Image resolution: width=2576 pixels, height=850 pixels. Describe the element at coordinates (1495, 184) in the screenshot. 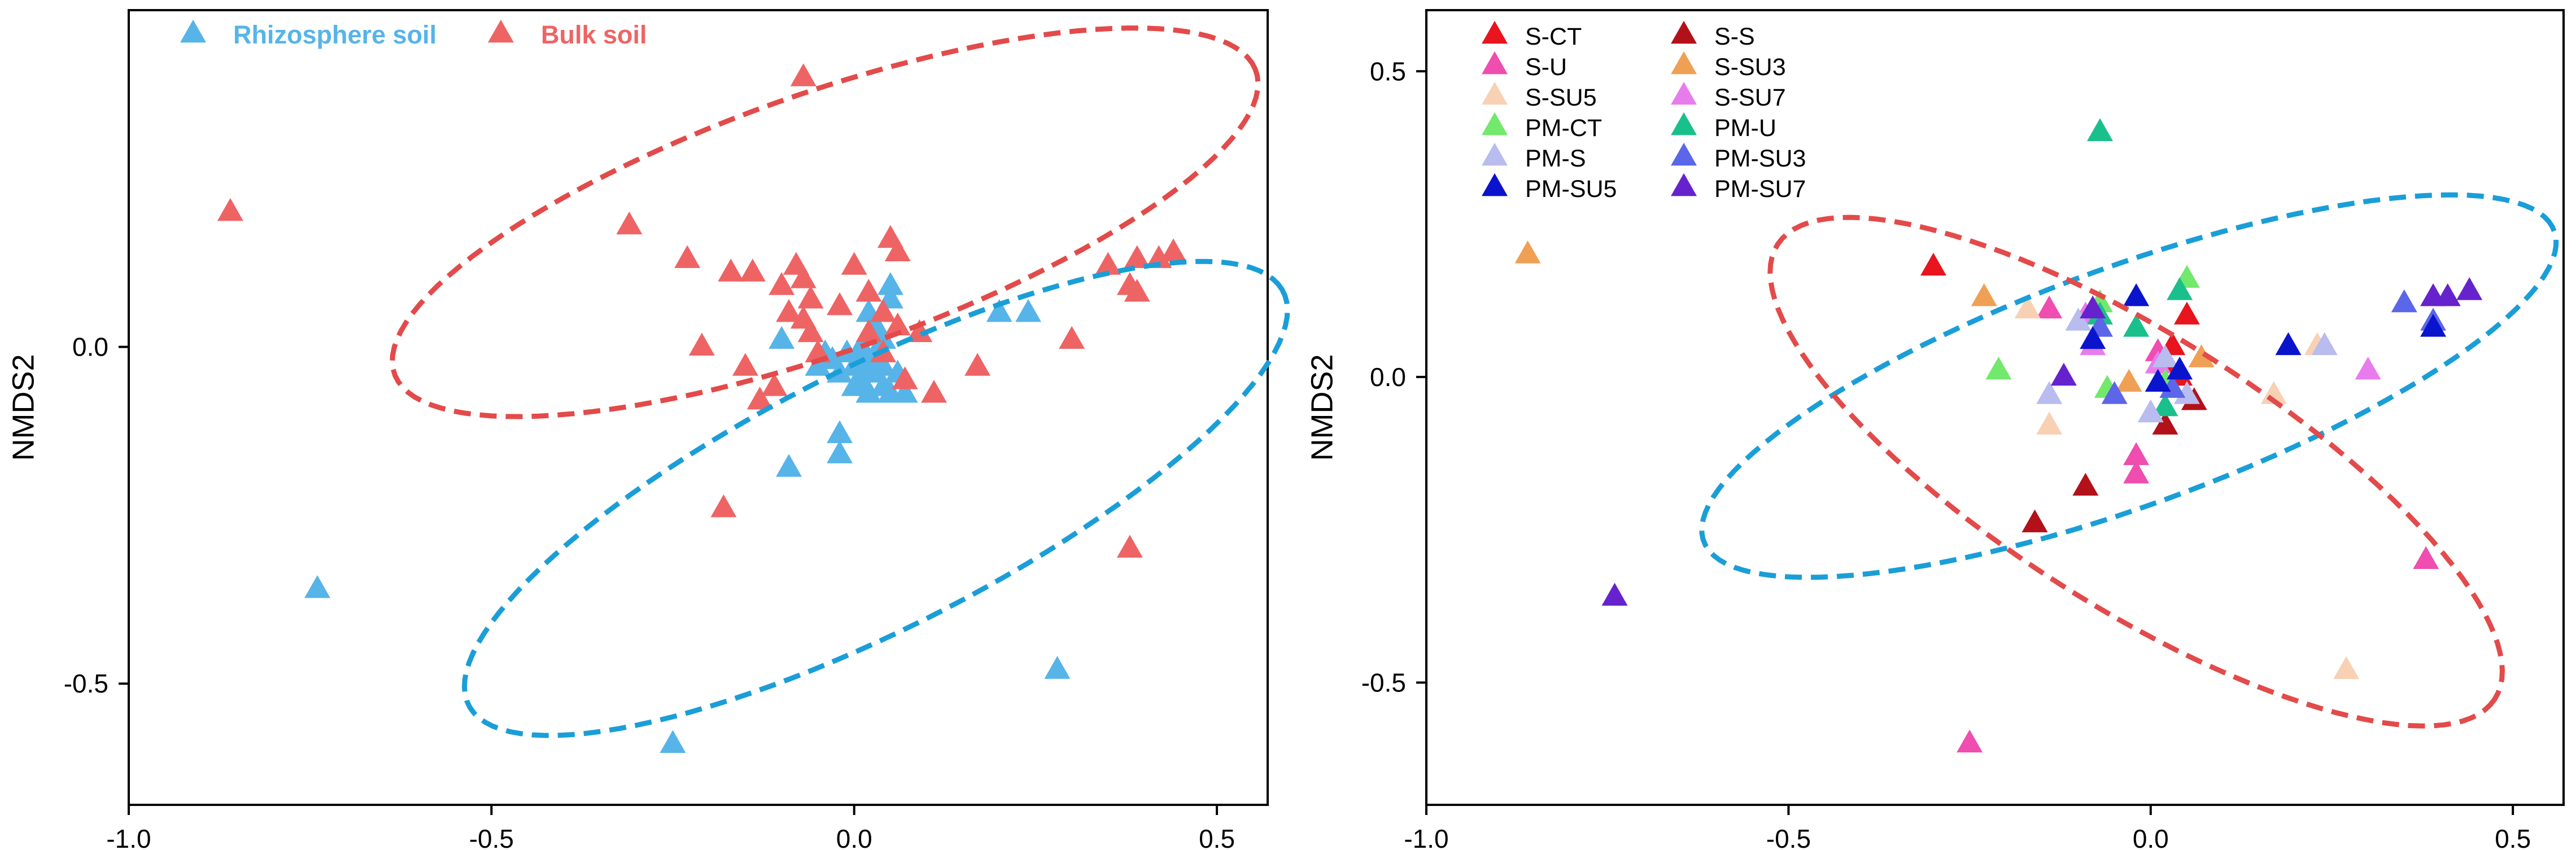

I see `legend-marker-pm-su5` at that location.